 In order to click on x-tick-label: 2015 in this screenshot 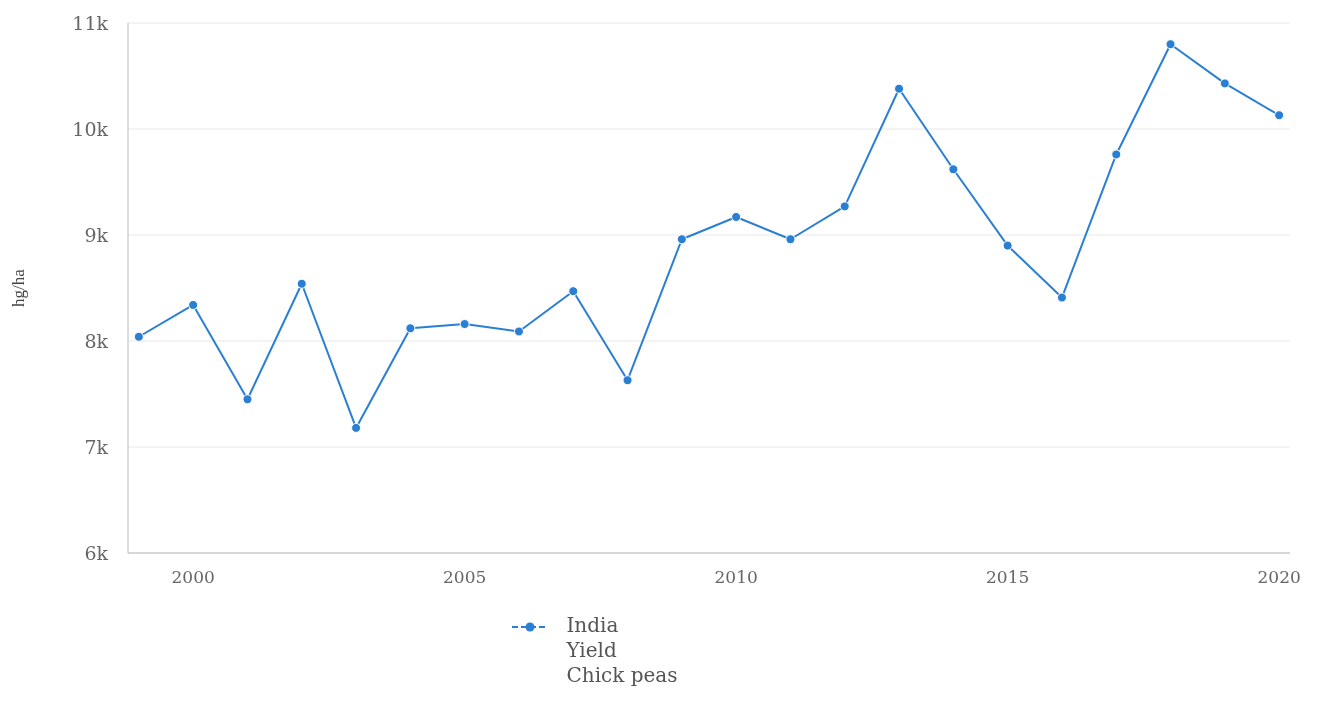, I will do `click(1008, 577)`.